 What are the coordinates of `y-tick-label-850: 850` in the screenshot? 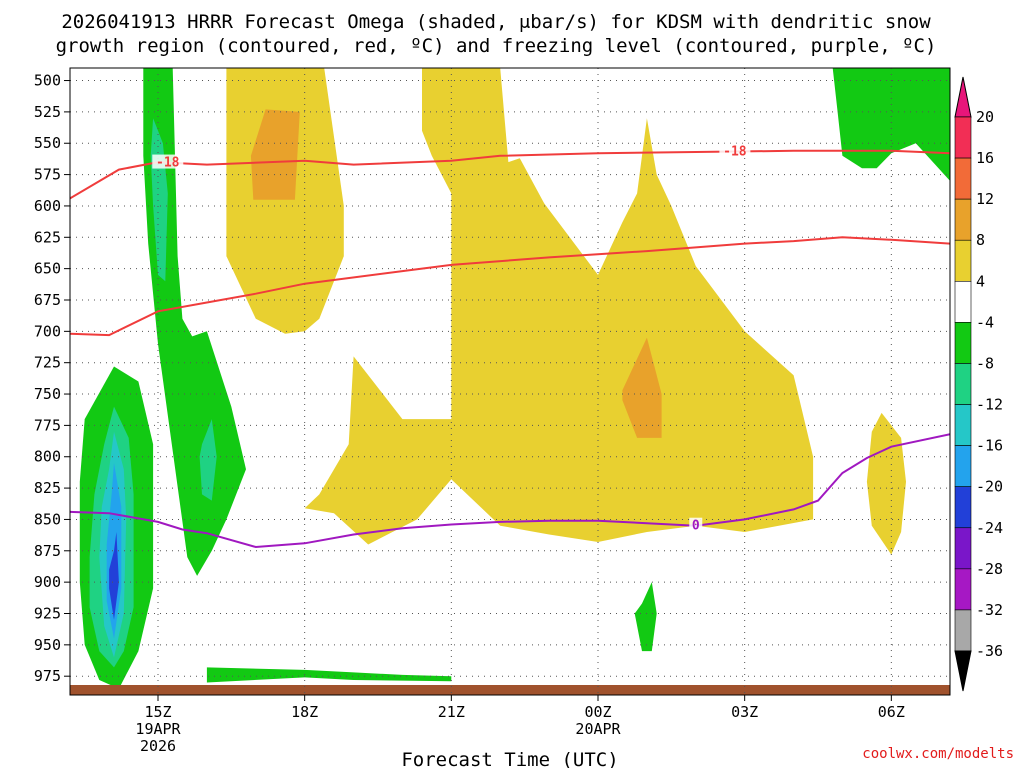 It's located at (47, 519).